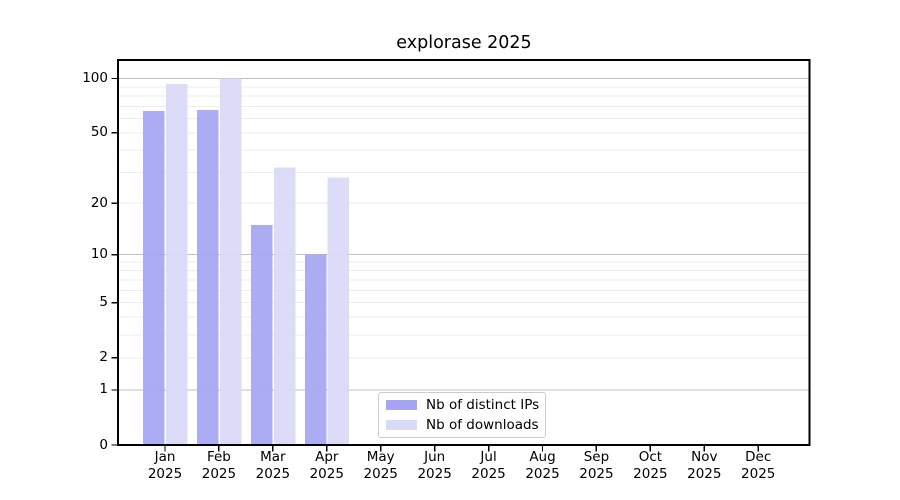  I want to click on legend-label-downloads: Nb of downloads, so click(482, 425).